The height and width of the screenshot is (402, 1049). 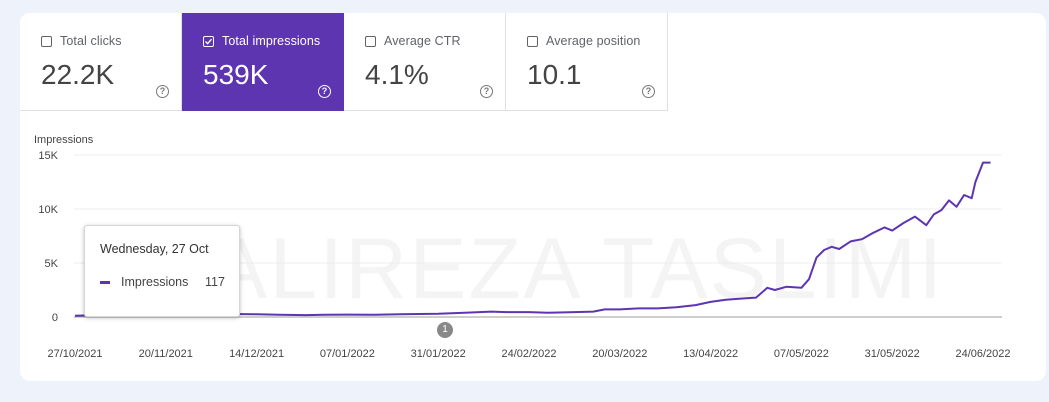 What do you see at coordinates (982, 354) in the screenshot?
I see `x-tick-label: 24/06/2022` at bounding box center [982, 354].